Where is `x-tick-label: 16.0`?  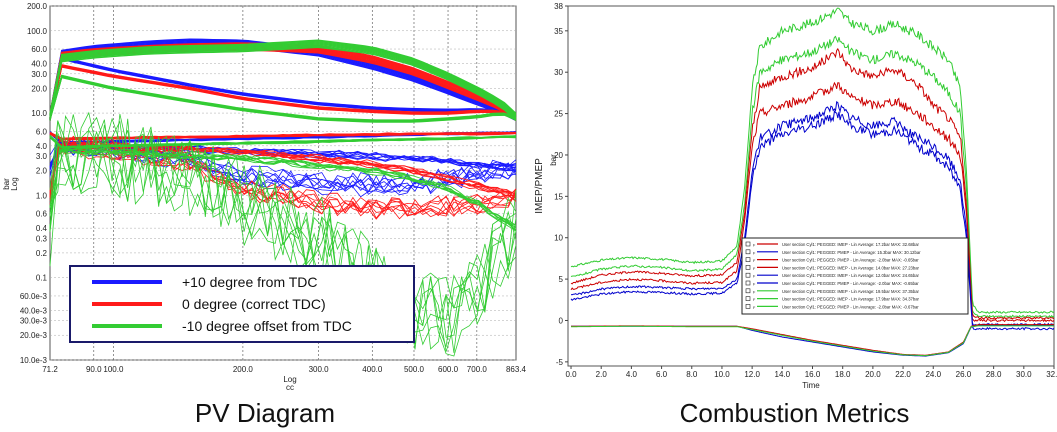 x-tick-label: 16.0 is located at coordinates (813, 374).